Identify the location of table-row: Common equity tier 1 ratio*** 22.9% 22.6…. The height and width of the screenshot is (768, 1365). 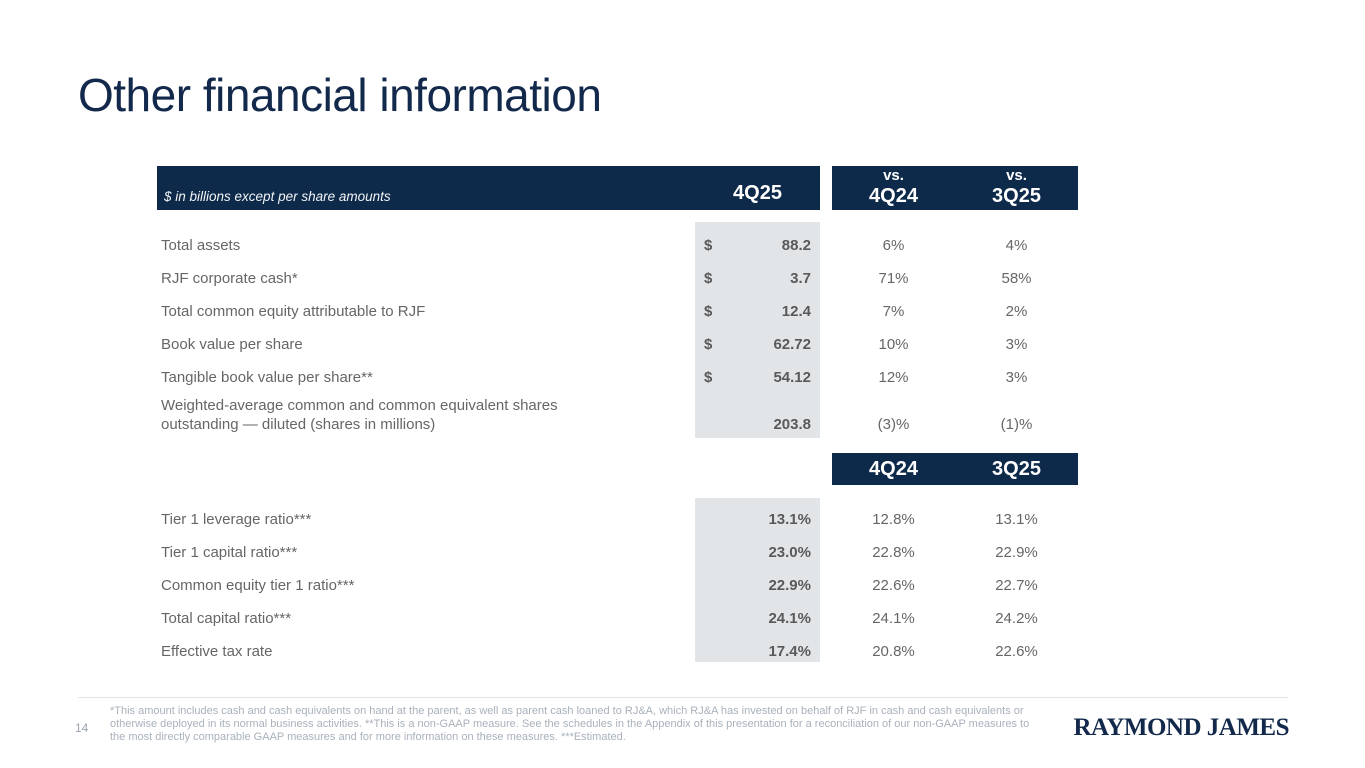
(617, 585).